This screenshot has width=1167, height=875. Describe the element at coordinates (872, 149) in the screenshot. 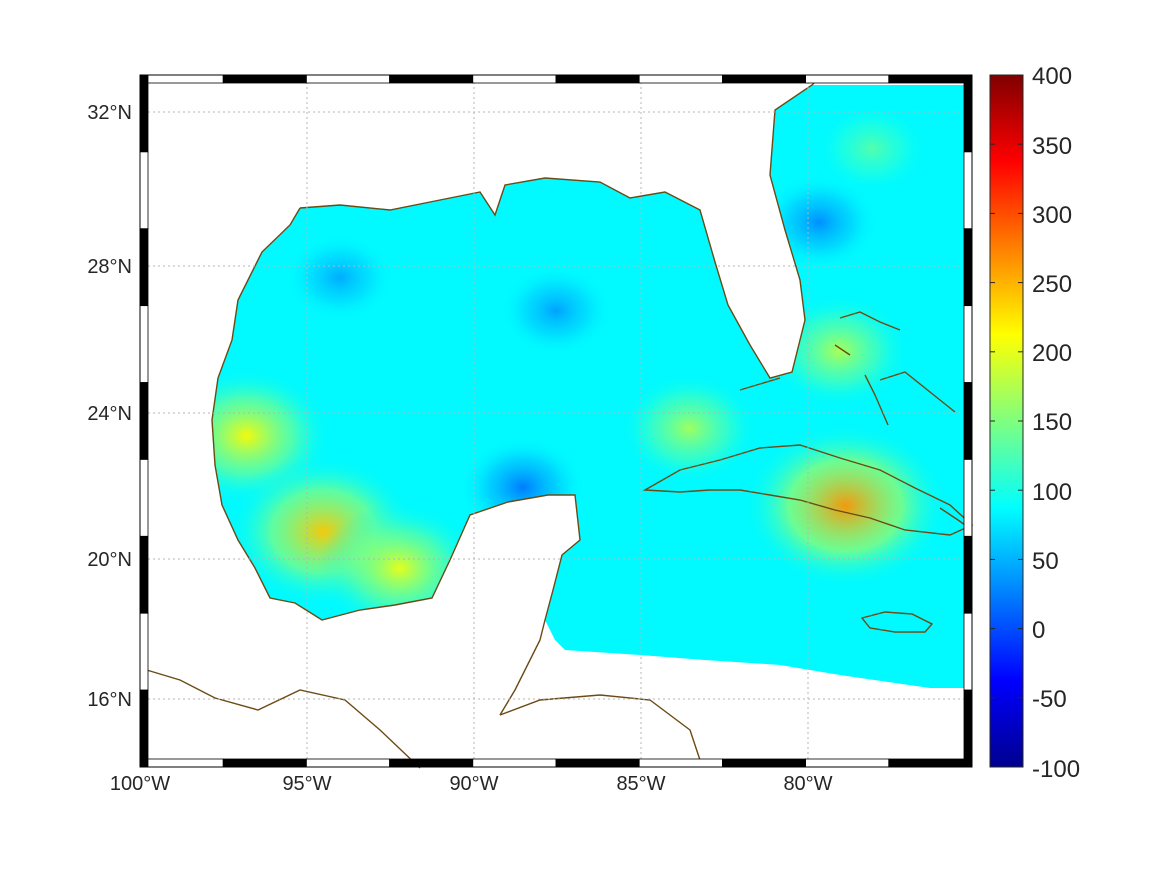

I see `field-feature-atlantic-north-high` at that location.